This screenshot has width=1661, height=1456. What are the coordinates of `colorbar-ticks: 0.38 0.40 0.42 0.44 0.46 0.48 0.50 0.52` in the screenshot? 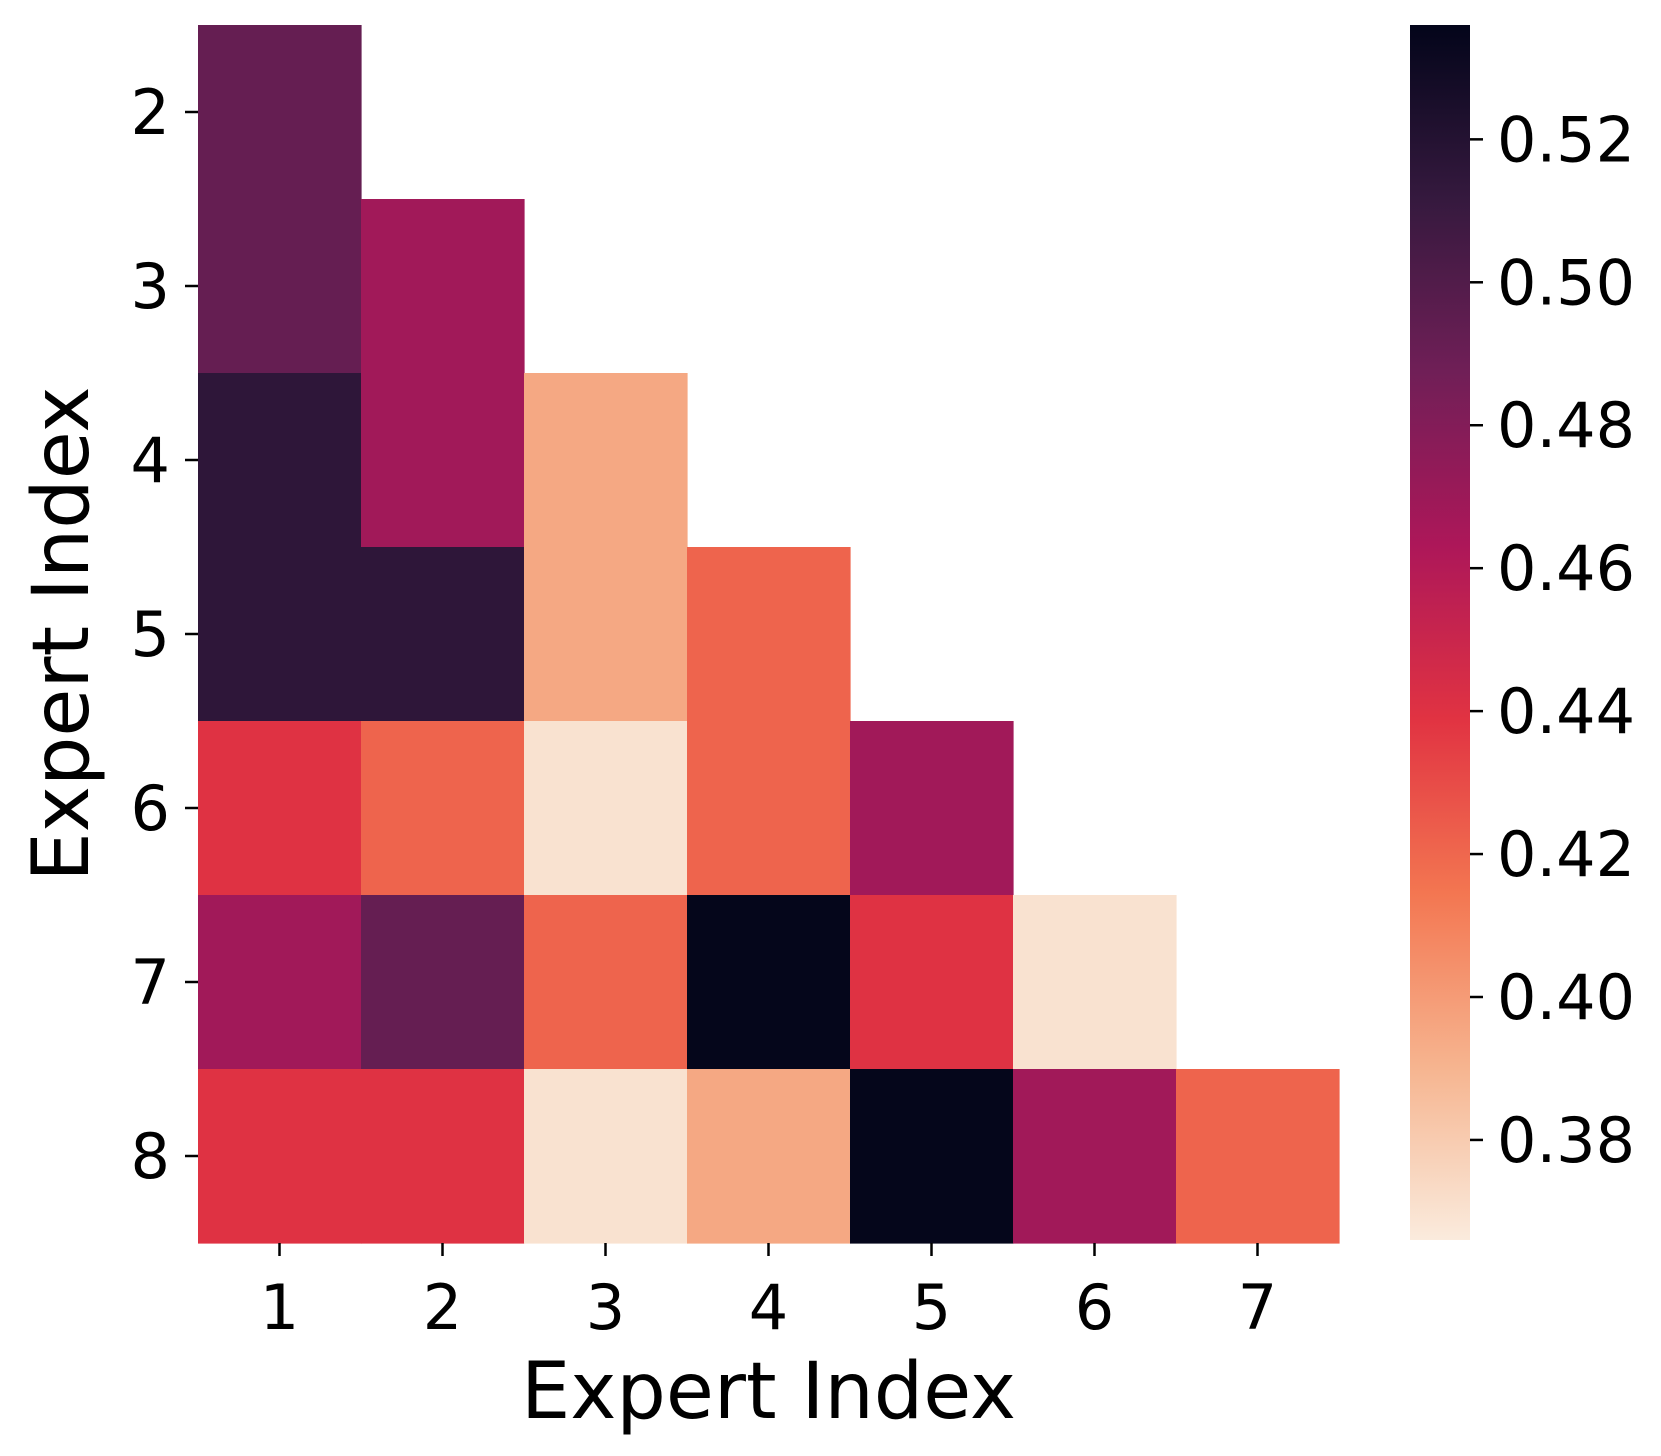 It's located at (1552, 640).